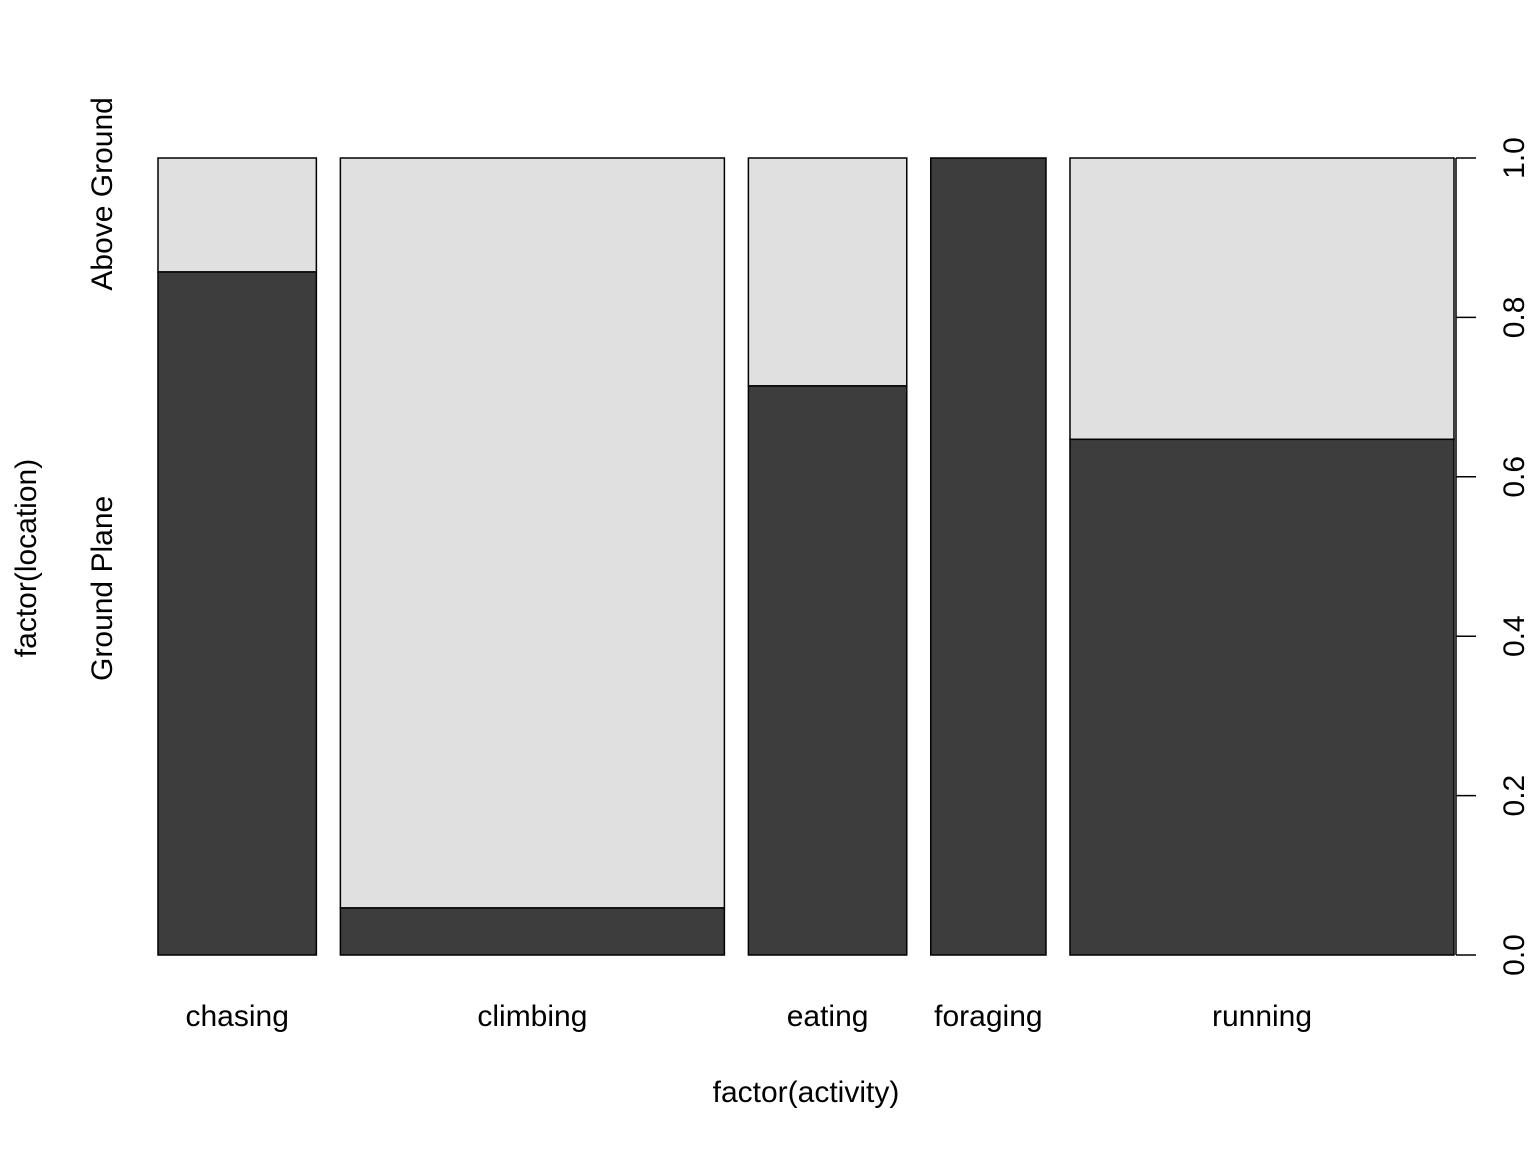 This screenshot has height=1152, width=1536. Describe the element at coordinates (988, 1016) in the screenshot. I see `x-tick-label-foraging: foraging` at that location.